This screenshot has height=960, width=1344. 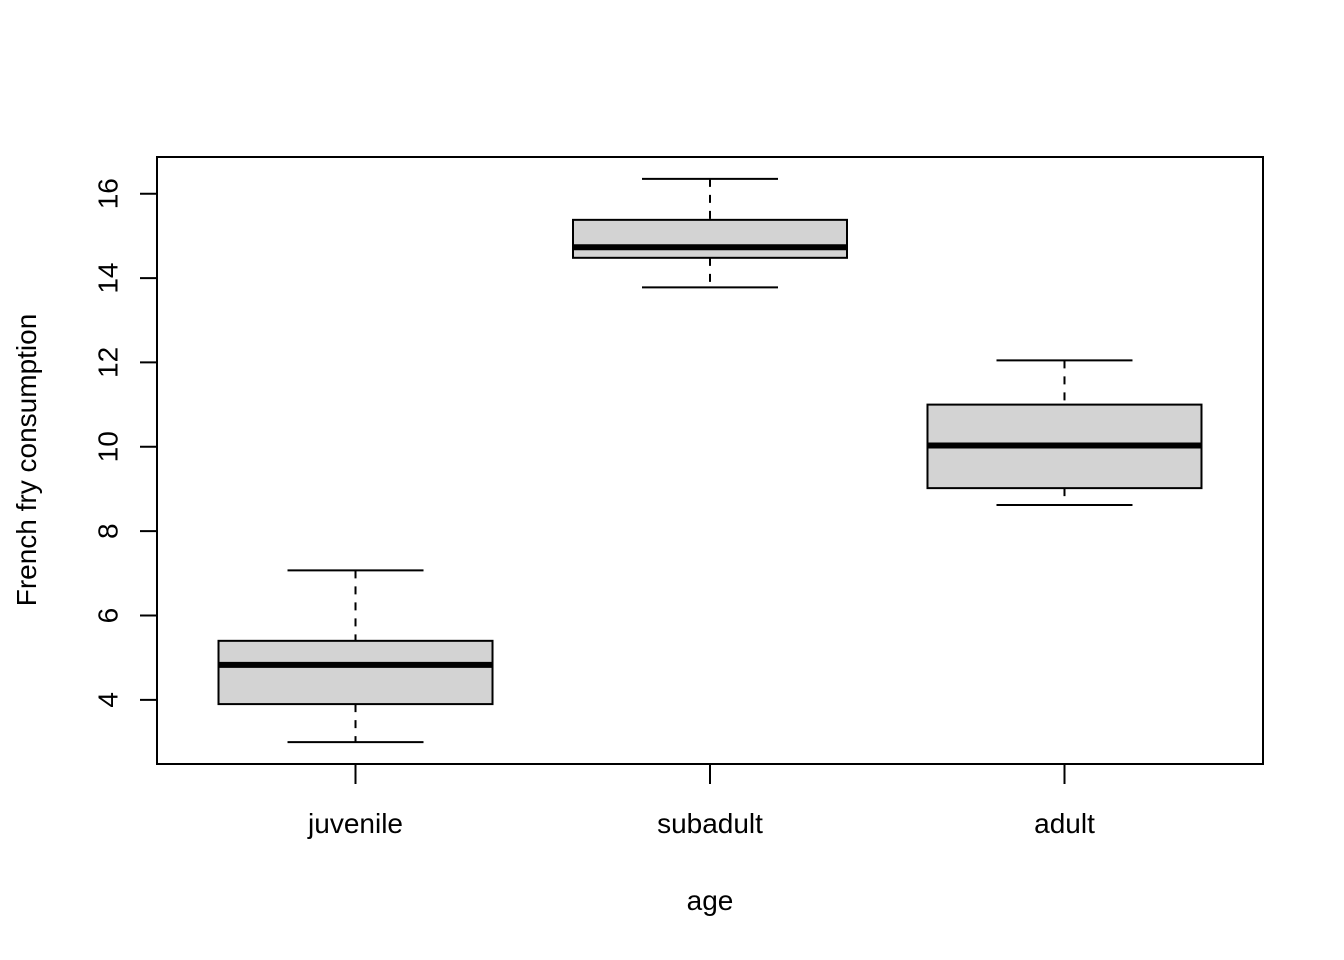 What do you see at coordinates (107, 277) in the screenshot?
I see `y-tick-label: 14` at bounding box center [107, 277].